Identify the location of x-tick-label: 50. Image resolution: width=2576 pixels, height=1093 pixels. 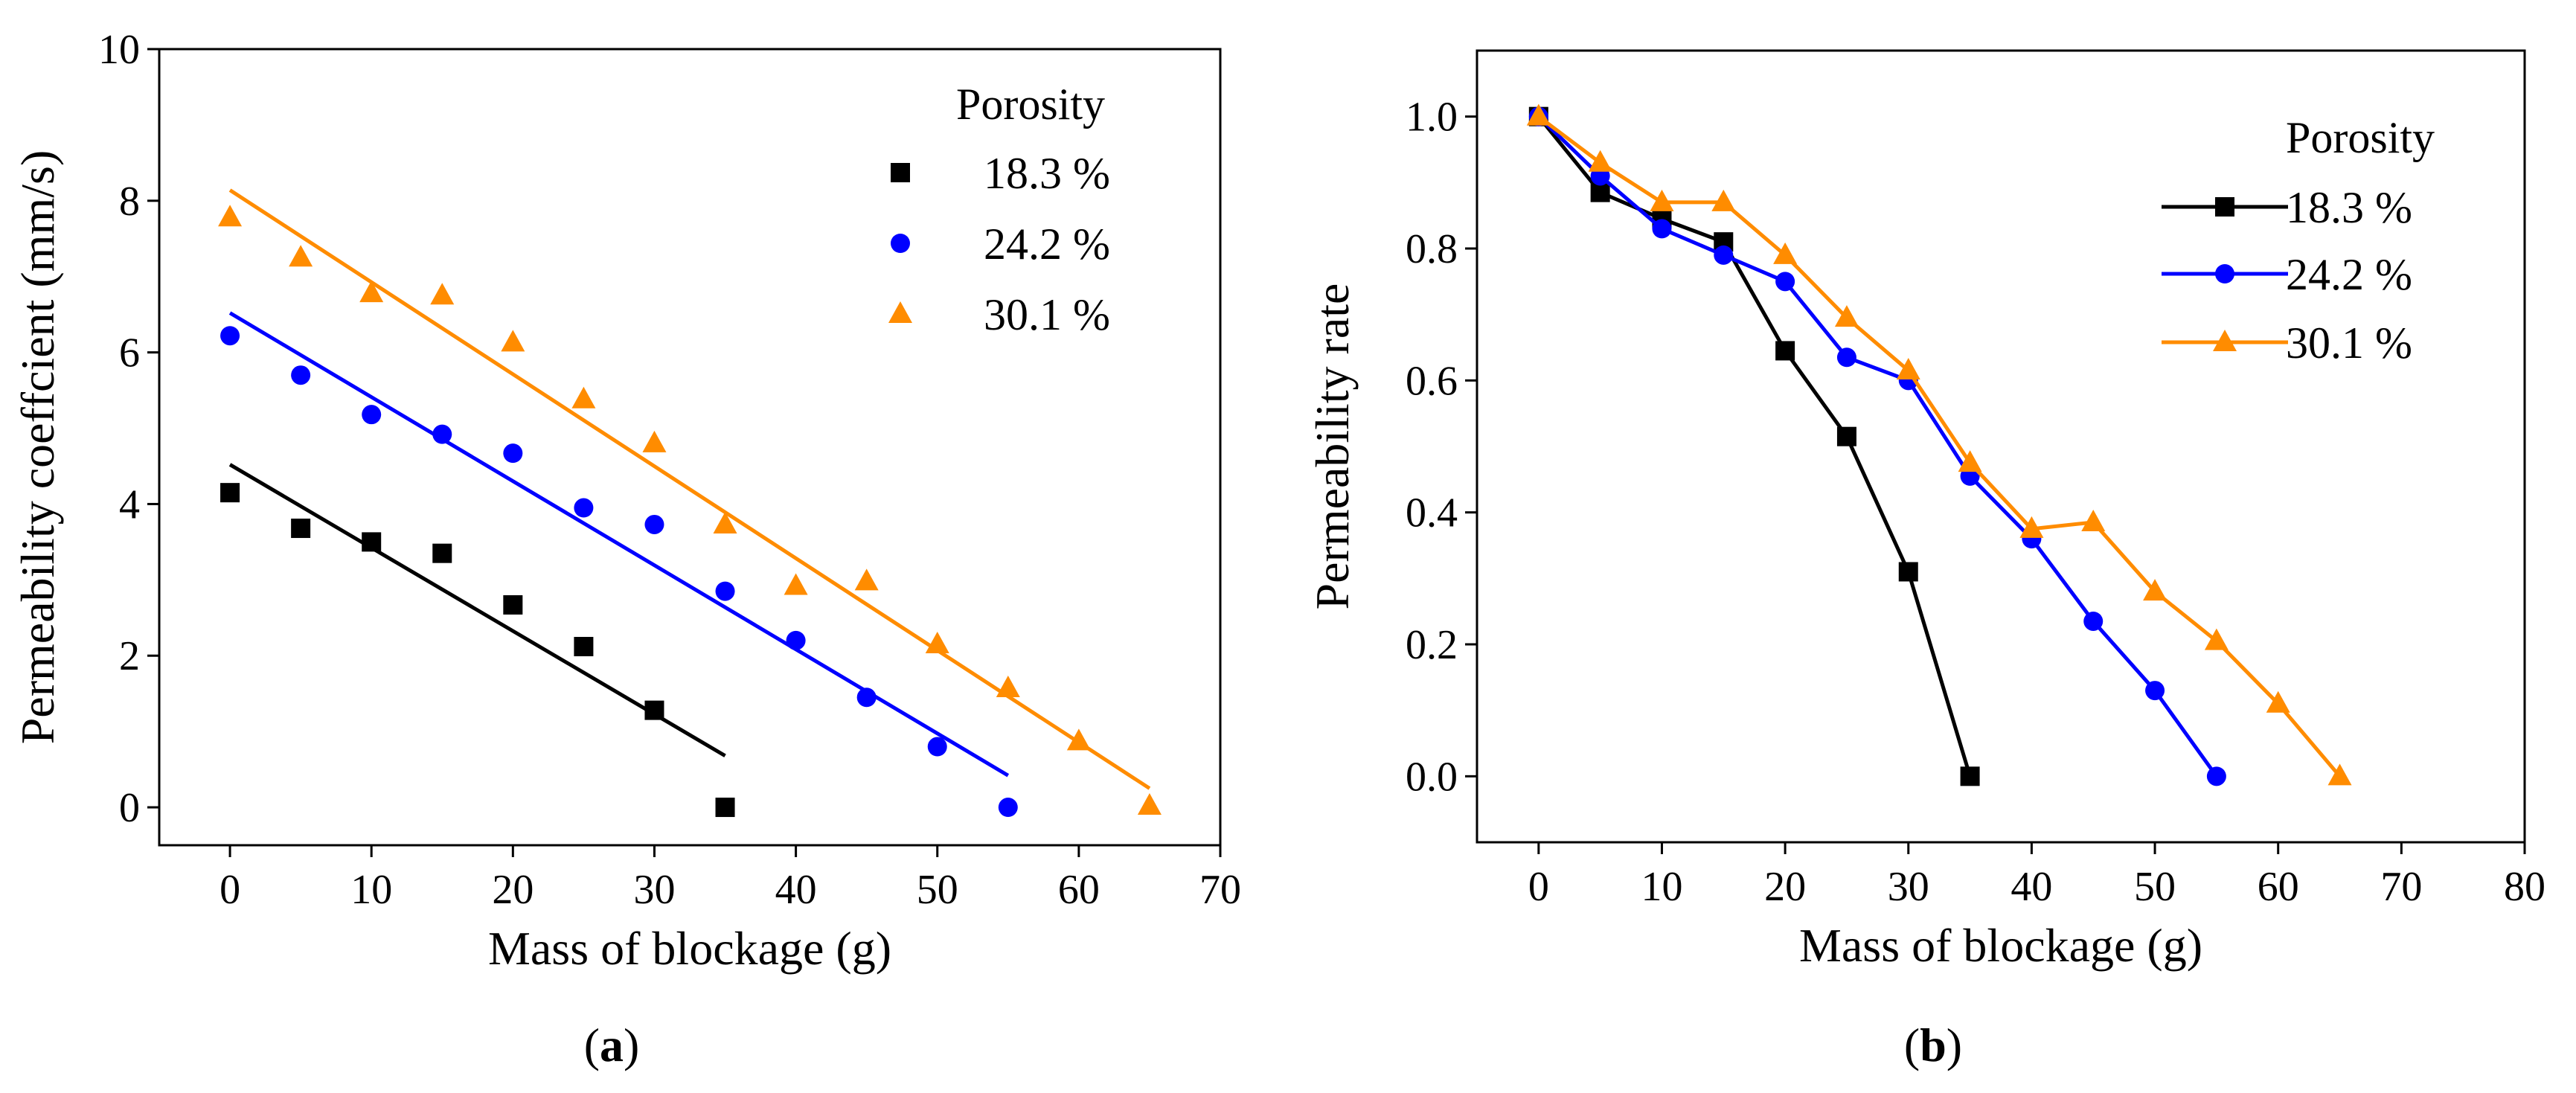
(2155, 887).